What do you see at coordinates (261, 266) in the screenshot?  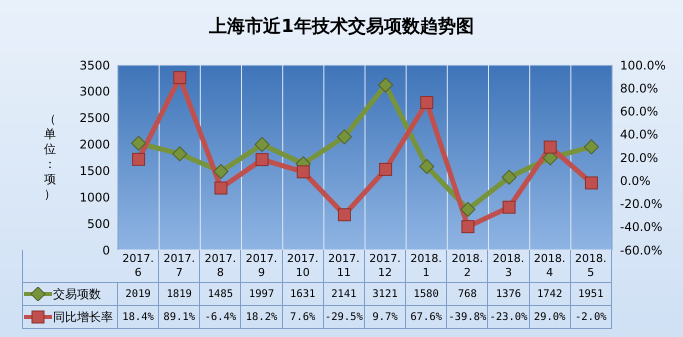 I see `x-tick-label: 2017.9` at bounding box center [261, 266].